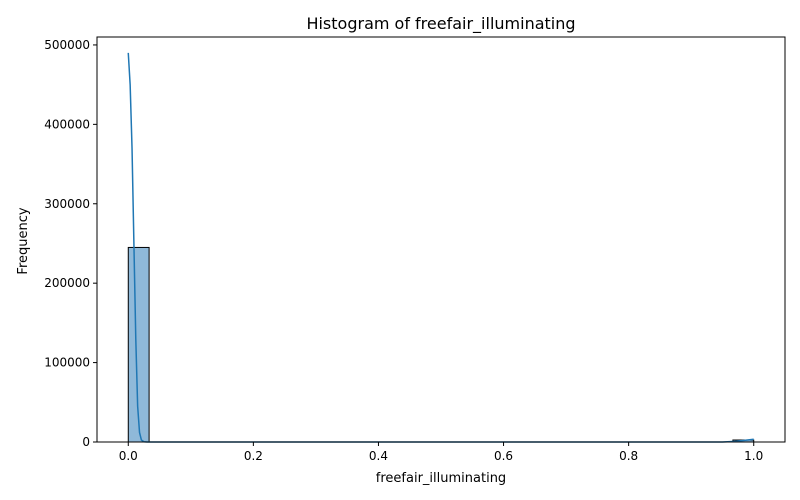 The image size is (800, 500). Describe the element at coordinates (70, 243) in the screenshot. I see `y-ticks-group: 0 100000 200000 300000 400000 500000` at that location.